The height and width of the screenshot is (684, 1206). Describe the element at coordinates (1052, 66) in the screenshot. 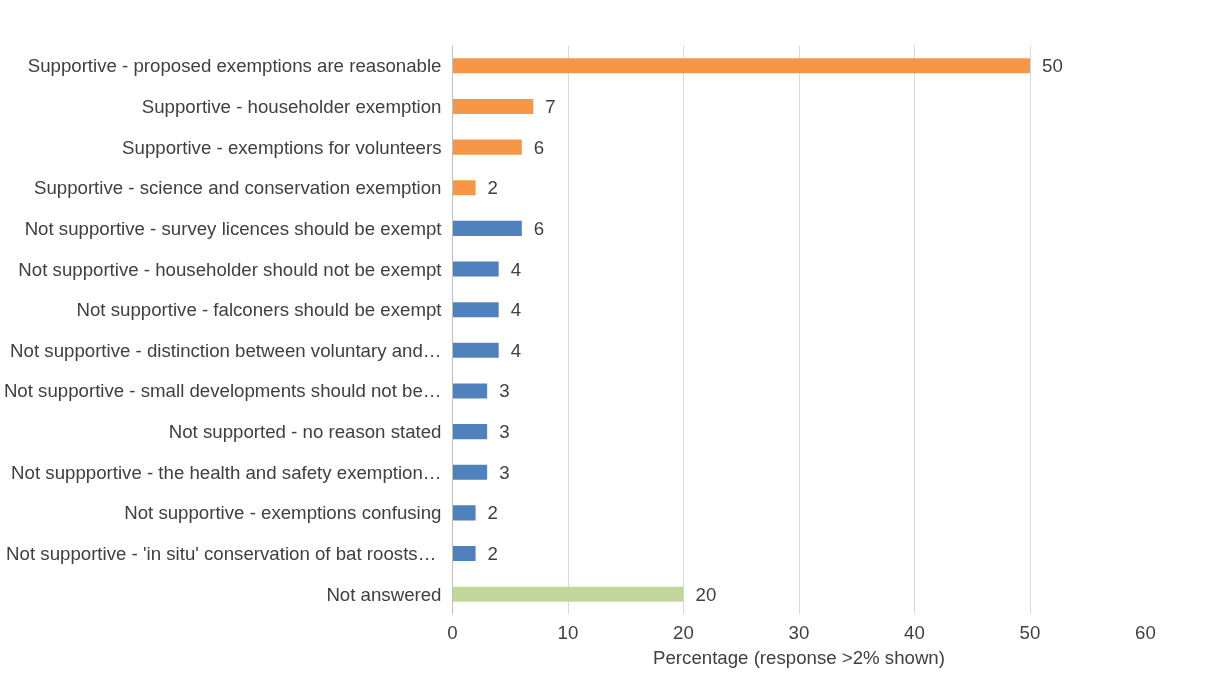

I see `data-label: 50` at that location.